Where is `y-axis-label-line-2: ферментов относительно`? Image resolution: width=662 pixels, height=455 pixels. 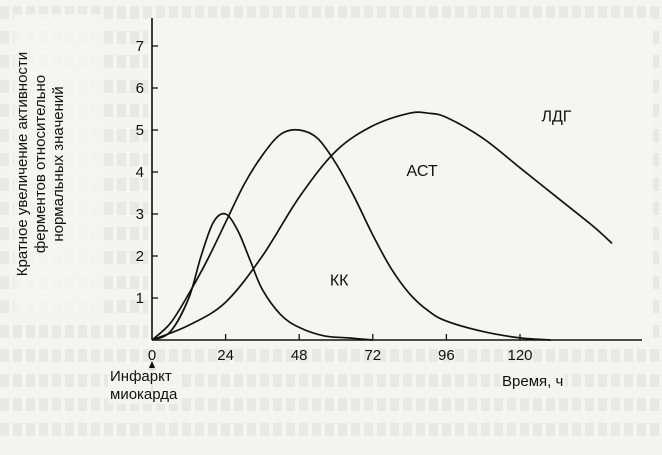 y-axis-label-line-2: ферментов относительно is located at coordinates (40, 164).